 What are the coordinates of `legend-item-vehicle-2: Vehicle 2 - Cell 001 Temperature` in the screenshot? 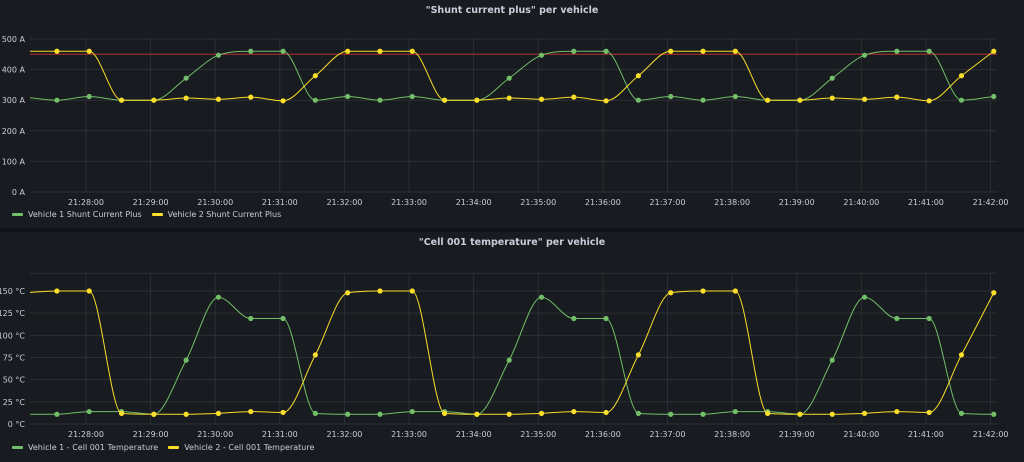 It's located at (241, 447).